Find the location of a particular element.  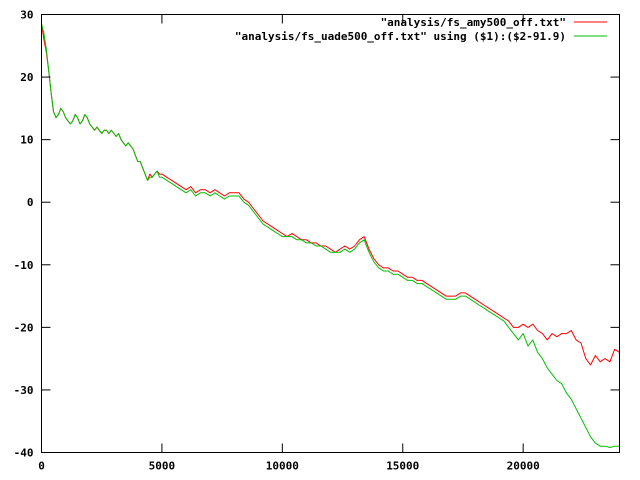

legend-label-1: "analysis/fs_amy500_off.txt" is located at coordinates (473, 22).